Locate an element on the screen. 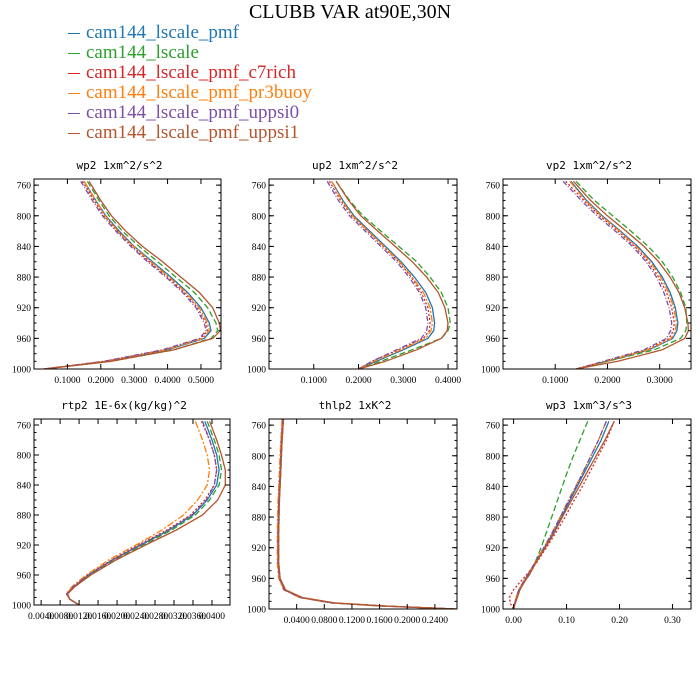 The width and height of the screenshot is (700, 700). panel-title: rtp2 1E-6x(kg/kg)^2 is located at coordinates (124, 405).